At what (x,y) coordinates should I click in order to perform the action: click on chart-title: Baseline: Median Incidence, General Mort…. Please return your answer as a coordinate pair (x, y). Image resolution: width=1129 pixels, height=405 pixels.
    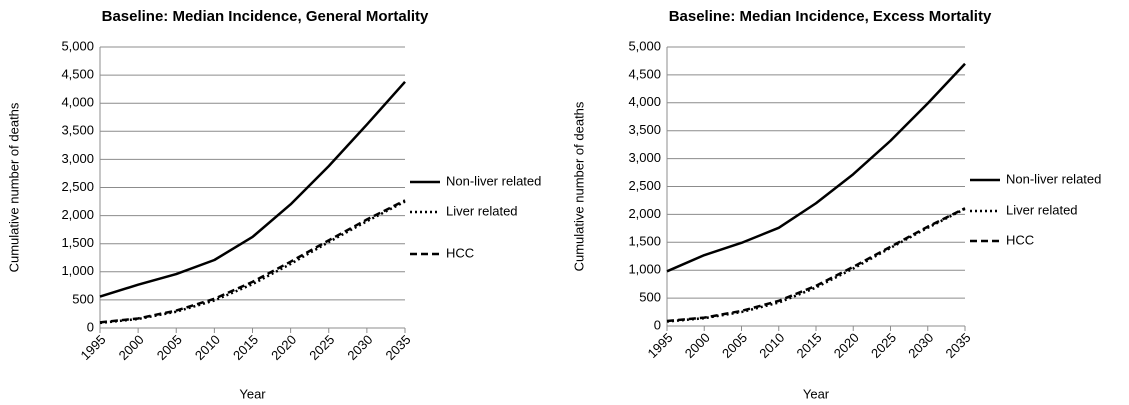
    Looking at the image, I should click on (265, 16).